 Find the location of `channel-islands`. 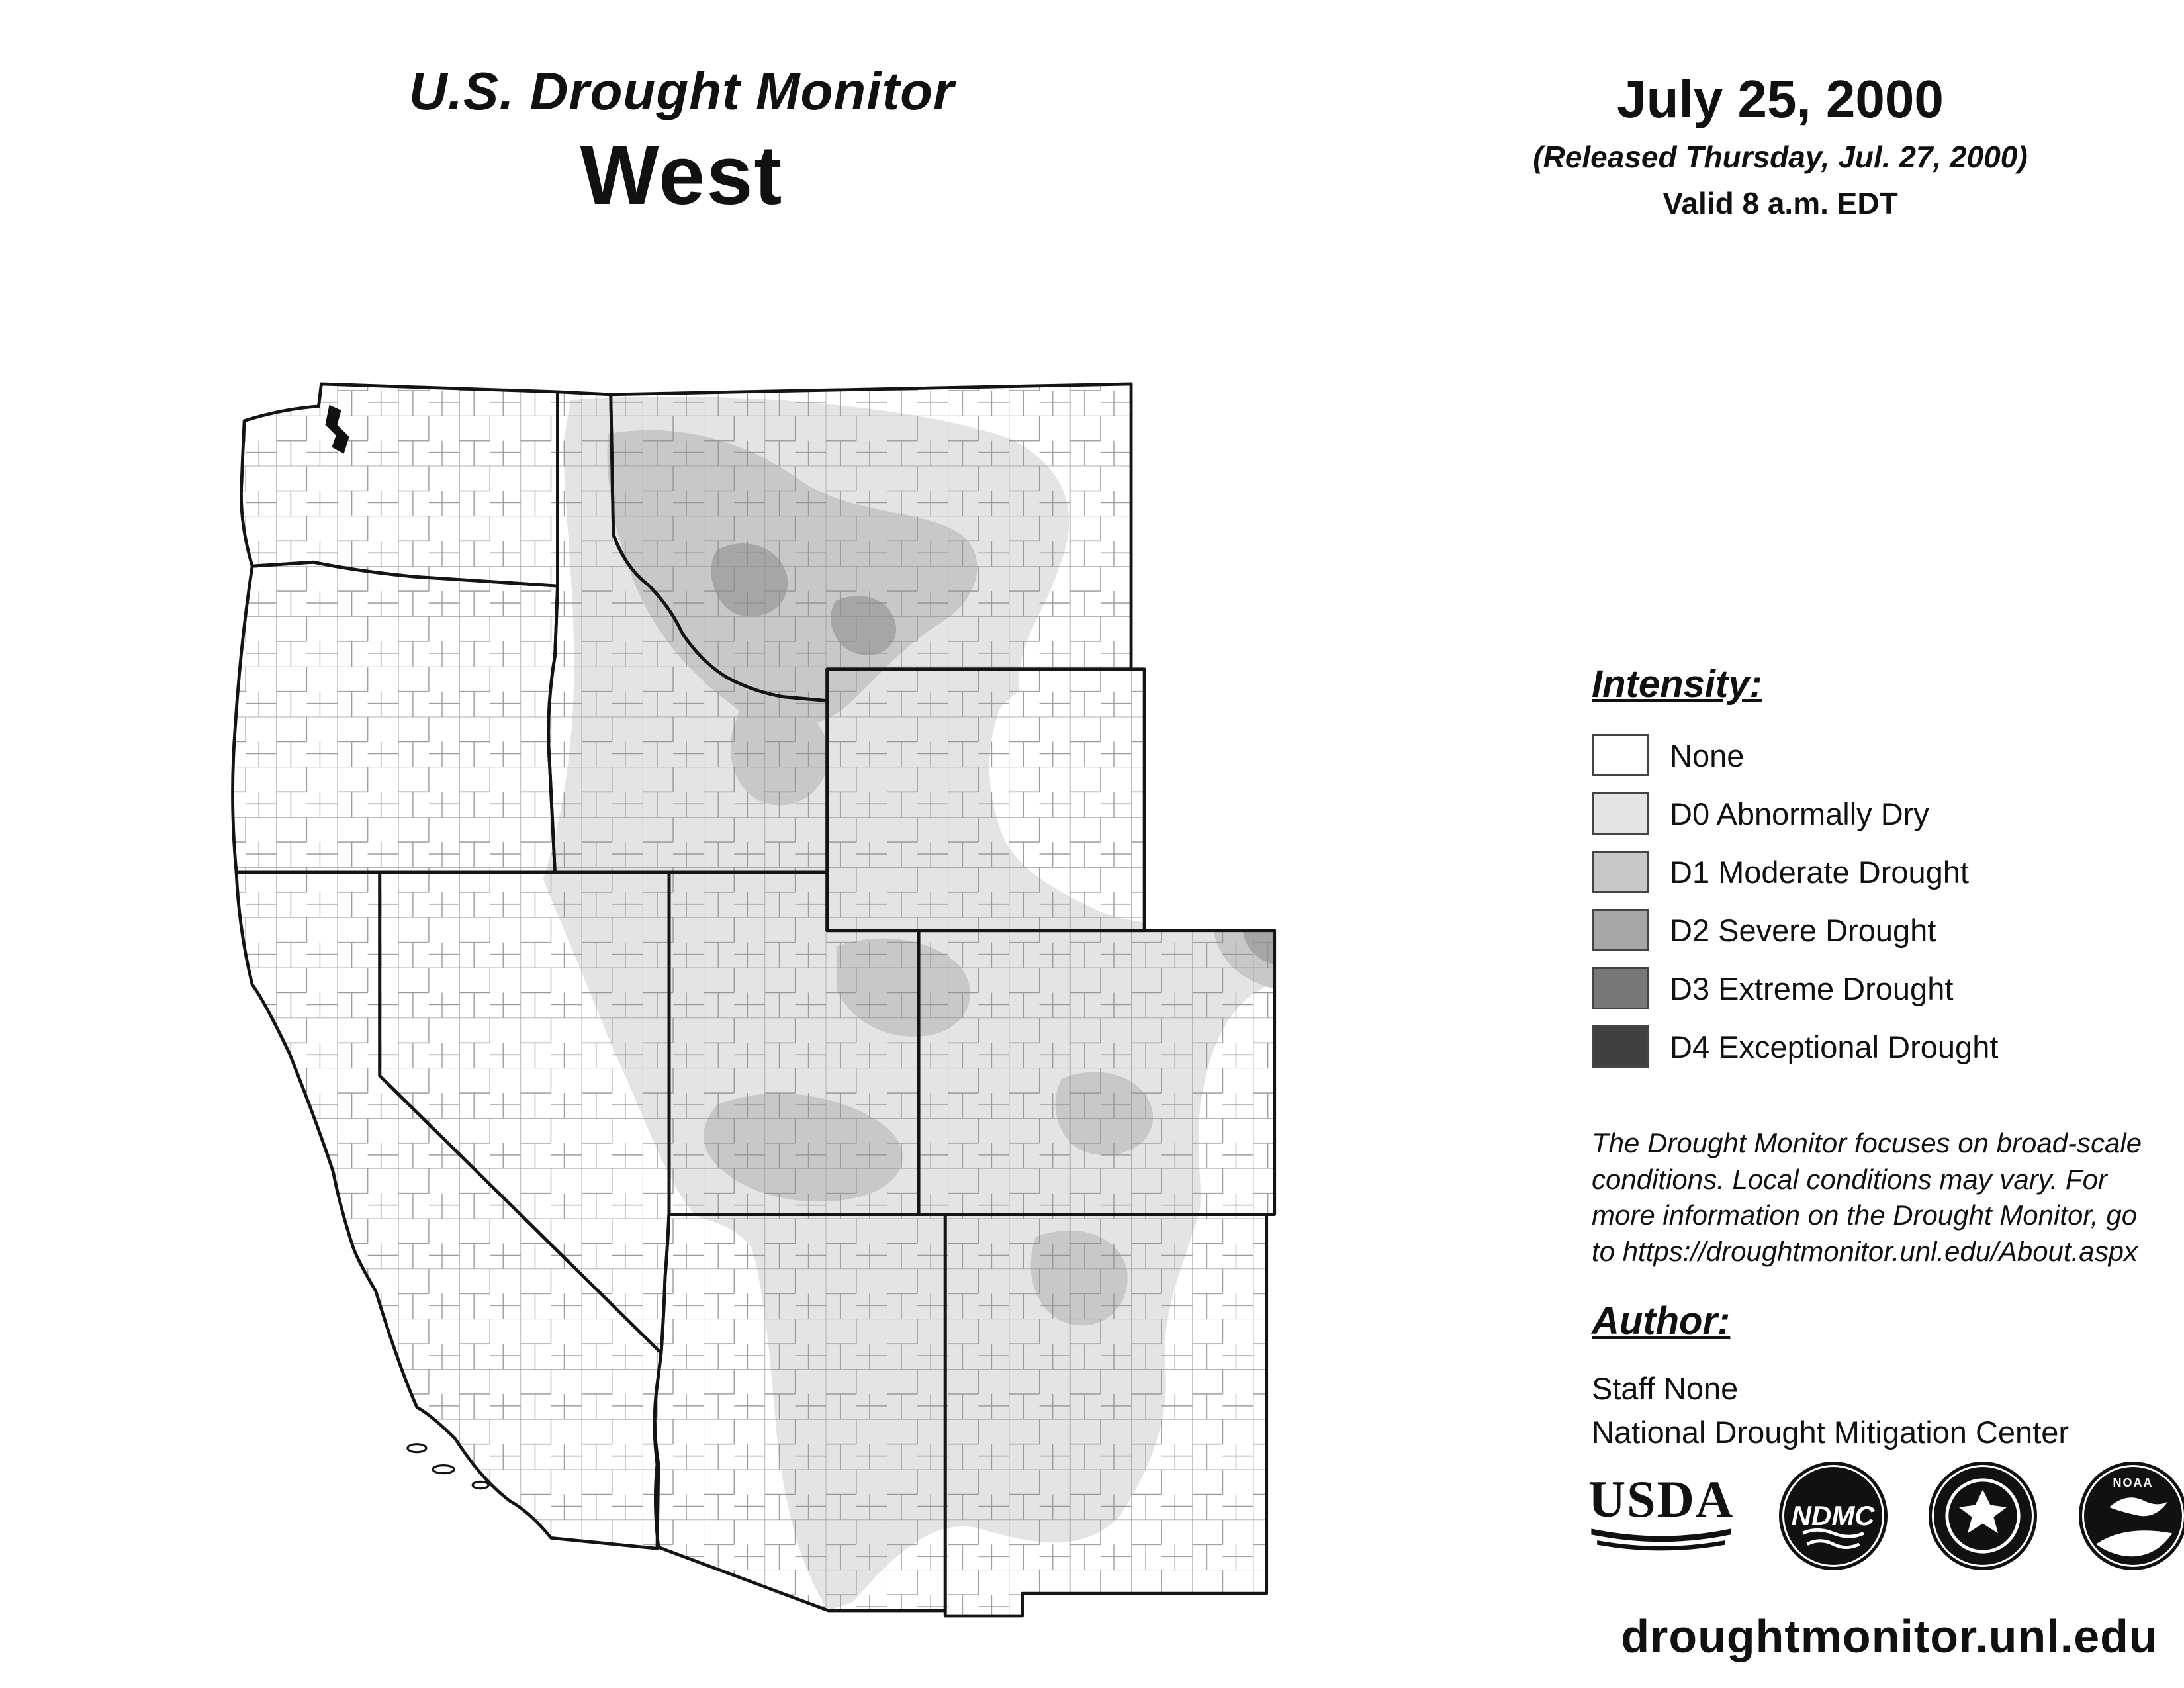

channel-islands is located at coordinates (448, 1466).